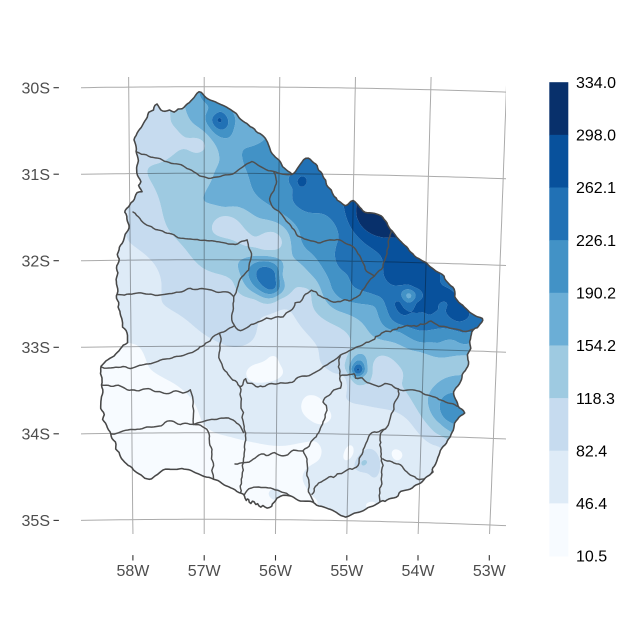 This screenshot has height=630, width=630. I want to click on svg-text: 10.5, so click(591, 557).